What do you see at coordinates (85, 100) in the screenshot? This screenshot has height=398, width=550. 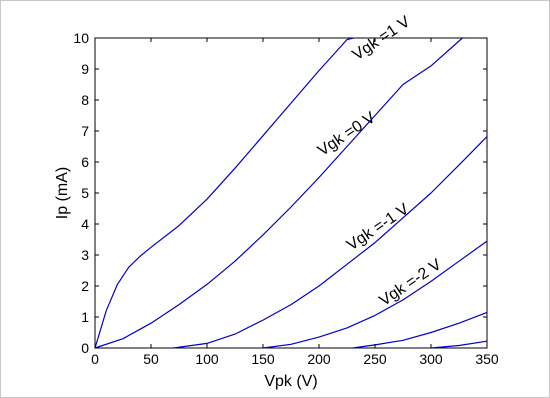 I see `y-tick-label: 8` at bounding box center [85, 100].